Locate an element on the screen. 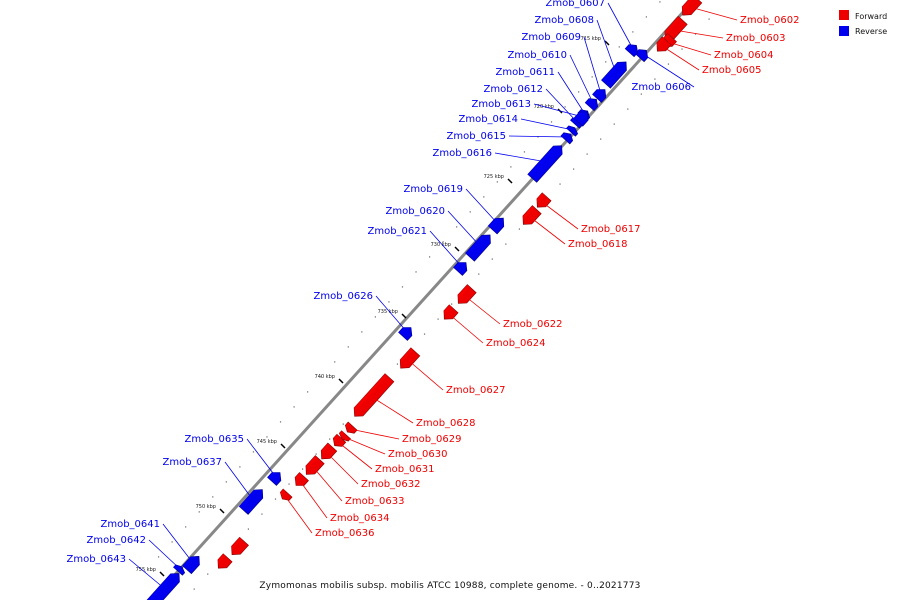  gene-label: Zmob_0618 is located at coordinates (598, 244).